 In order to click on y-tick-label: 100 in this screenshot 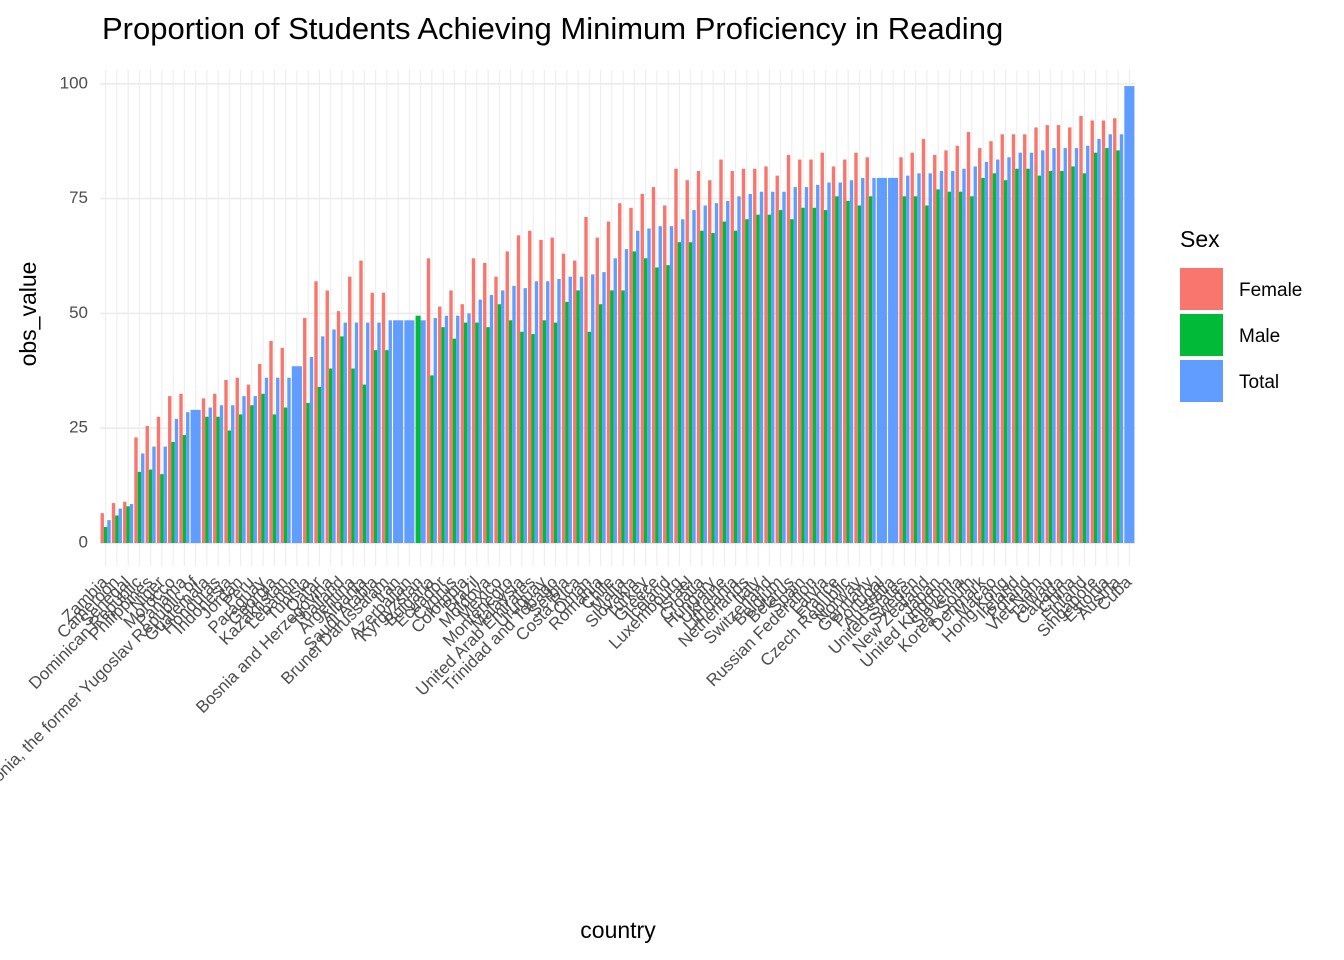, I will do `click(74, 82)`.